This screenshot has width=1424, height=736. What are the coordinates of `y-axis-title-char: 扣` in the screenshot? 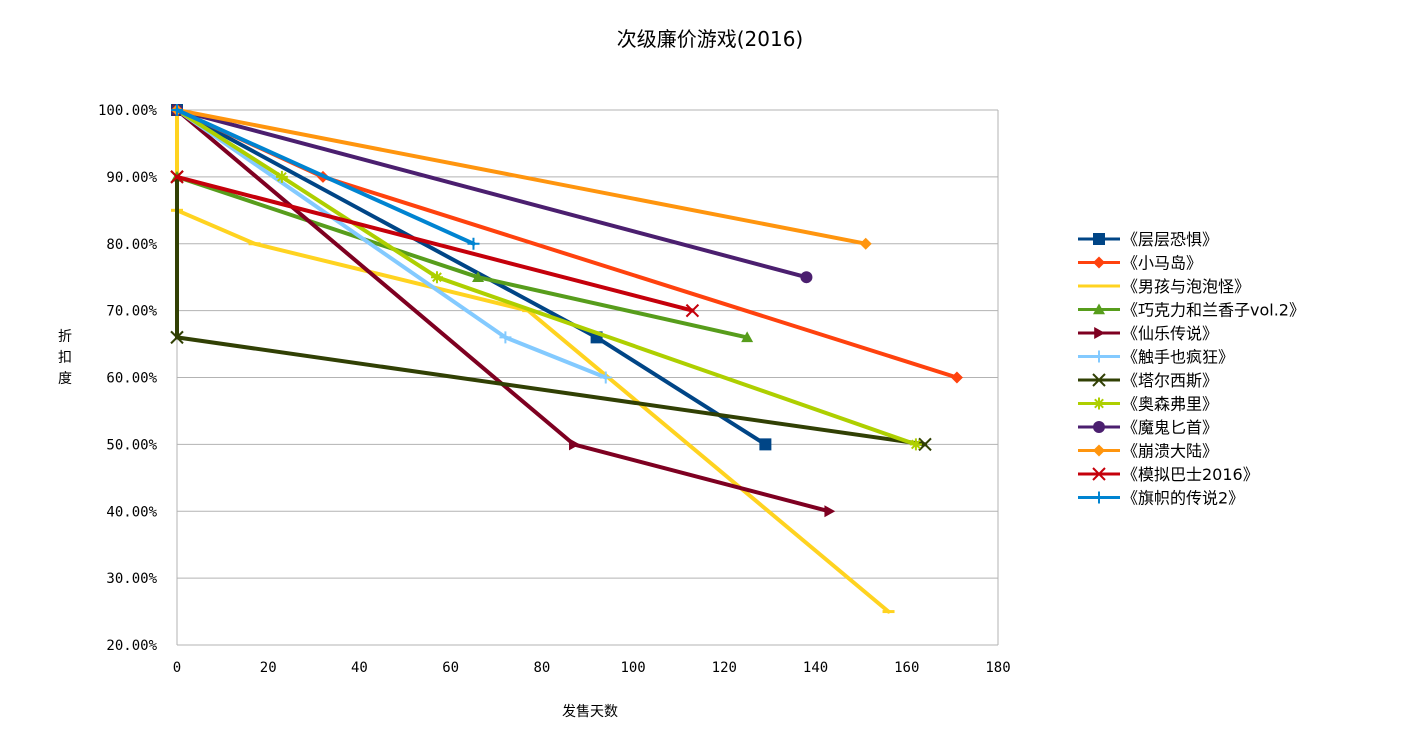 It's located at (65, 358).